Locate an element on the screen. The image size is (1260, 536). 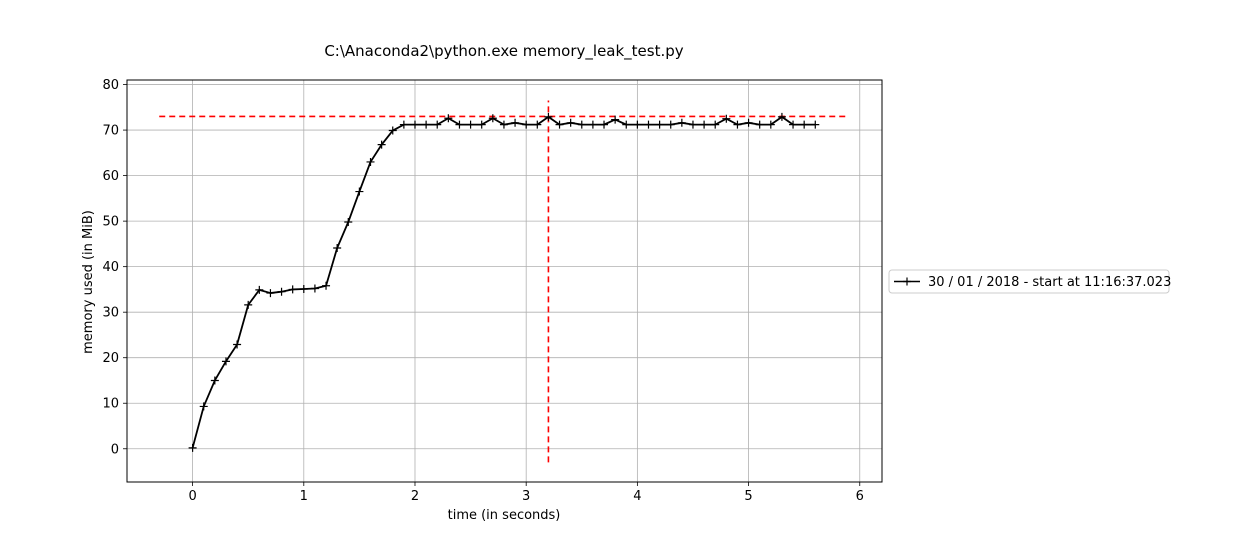
legend-plus-marker-icon is located at coordinates (907, 281).